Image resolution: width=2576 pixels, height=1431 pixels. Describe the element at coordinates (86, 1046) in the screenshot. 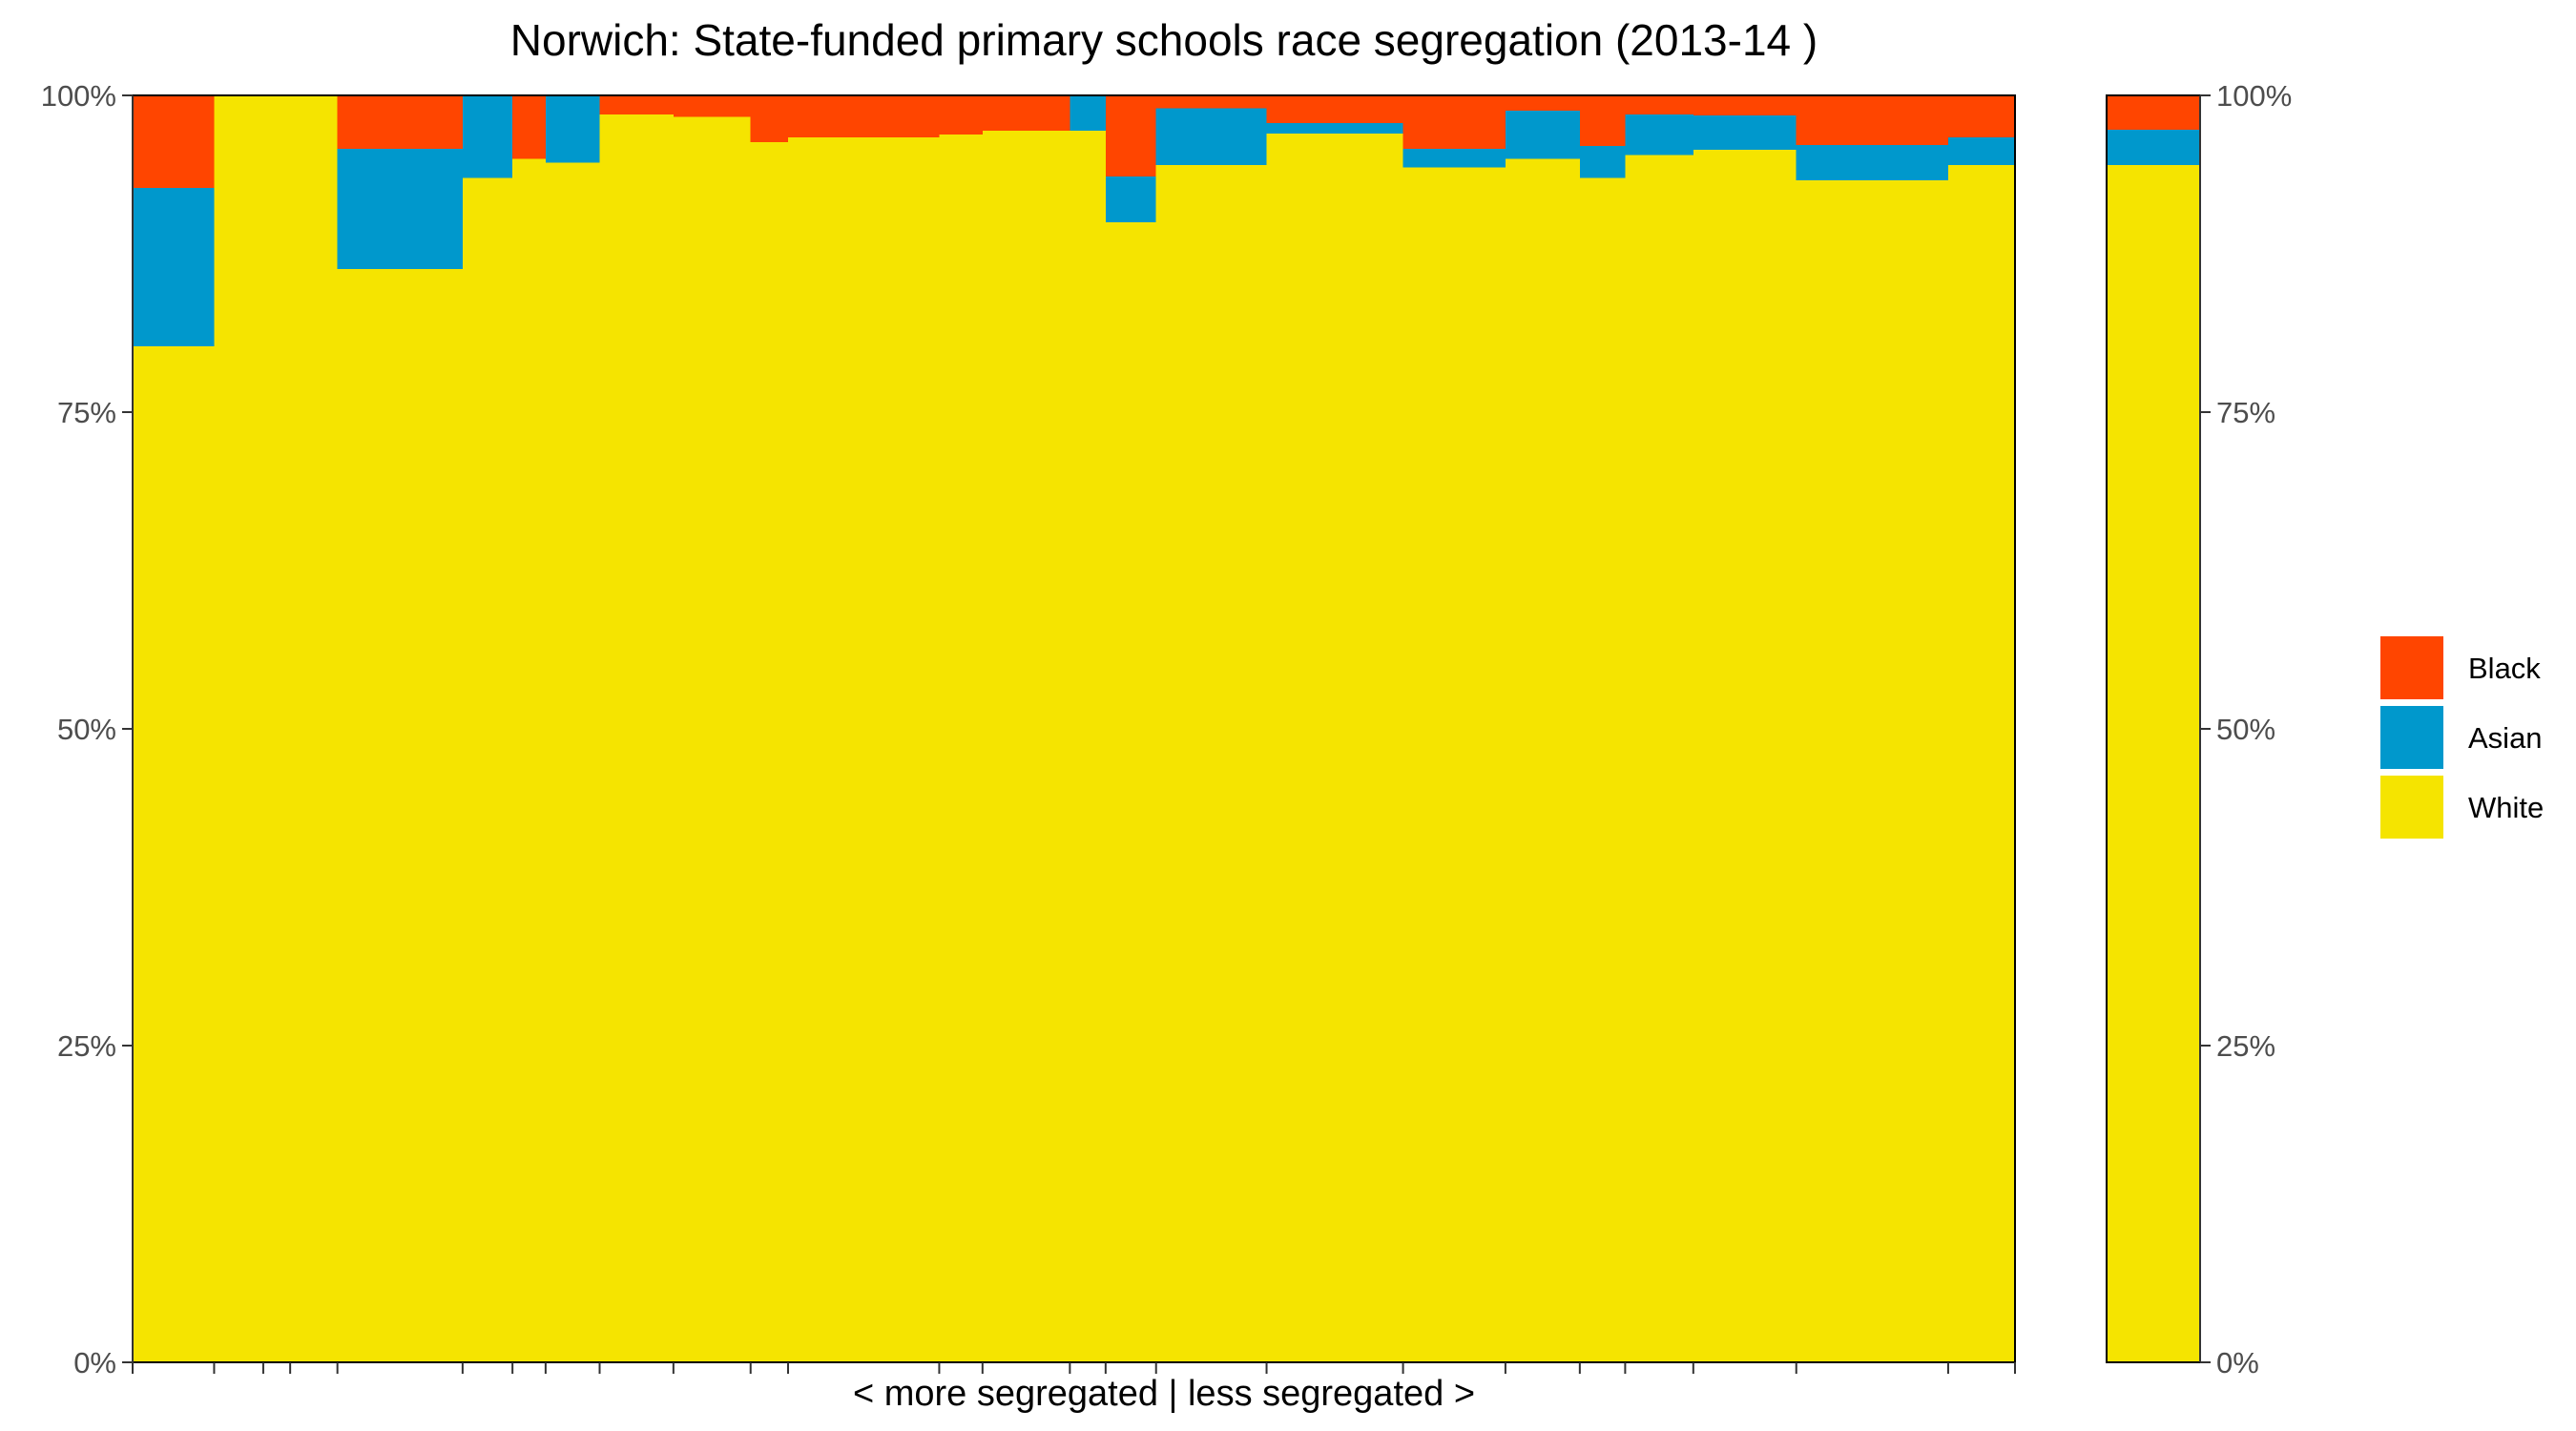

I see `y-tick-label-left: 25%` at that location.